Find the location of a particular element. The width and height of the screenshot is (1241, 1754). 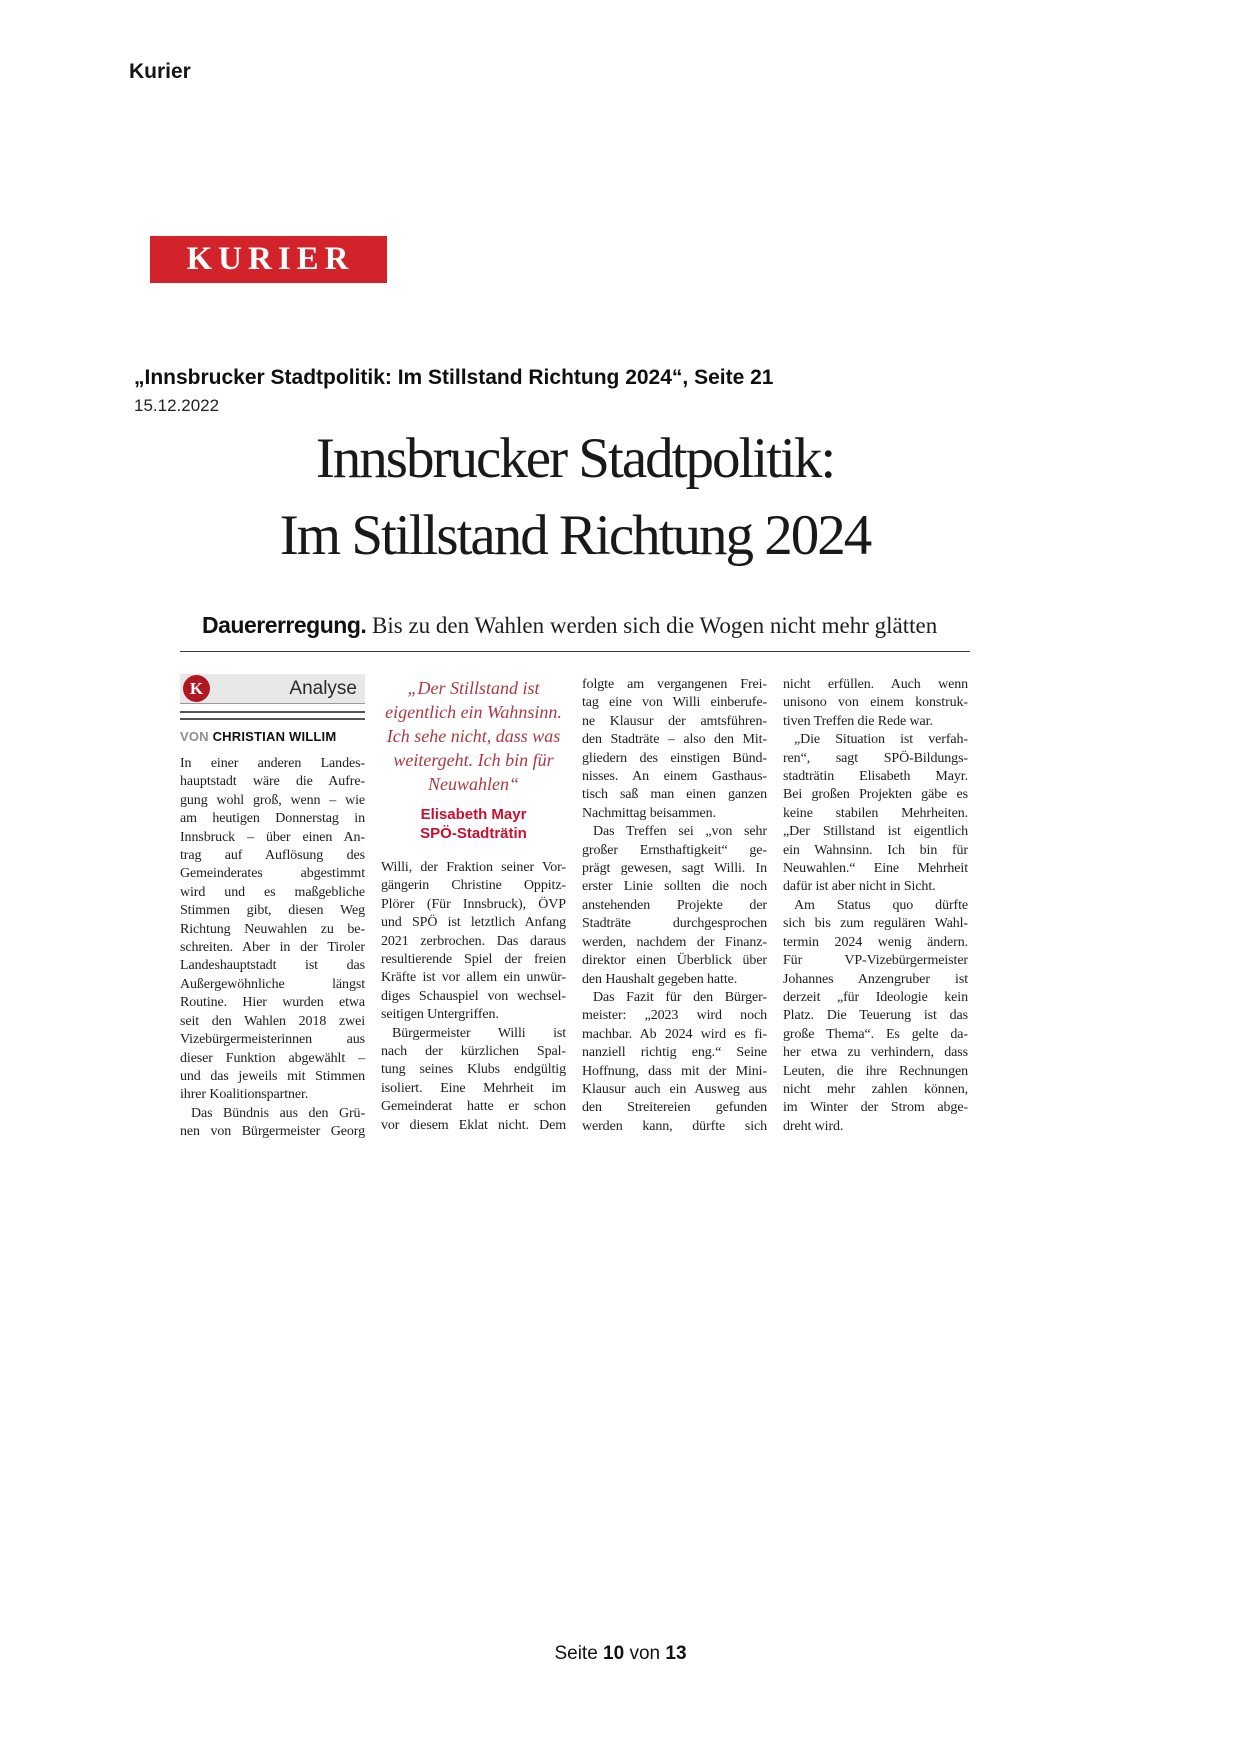

footer-separator: von is located at coordinates (645, 1653).